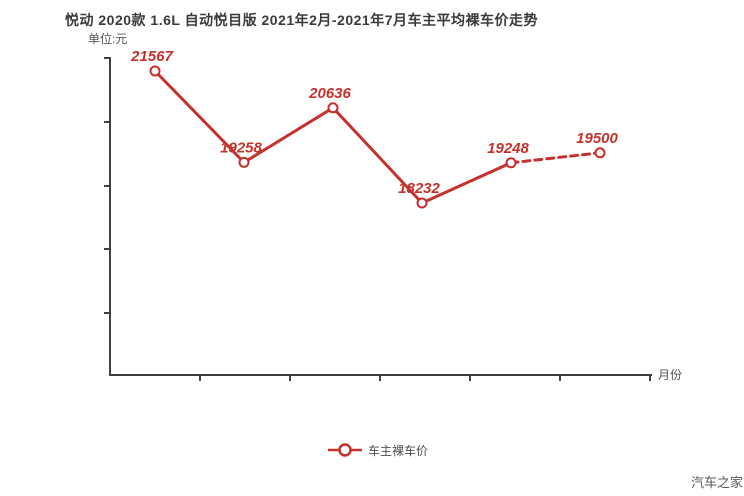  What do you see at coordinates (107, 38) in the screenshot?
I see `y-axis-unit-label: 单位:元` at bounding box center [107, 38].